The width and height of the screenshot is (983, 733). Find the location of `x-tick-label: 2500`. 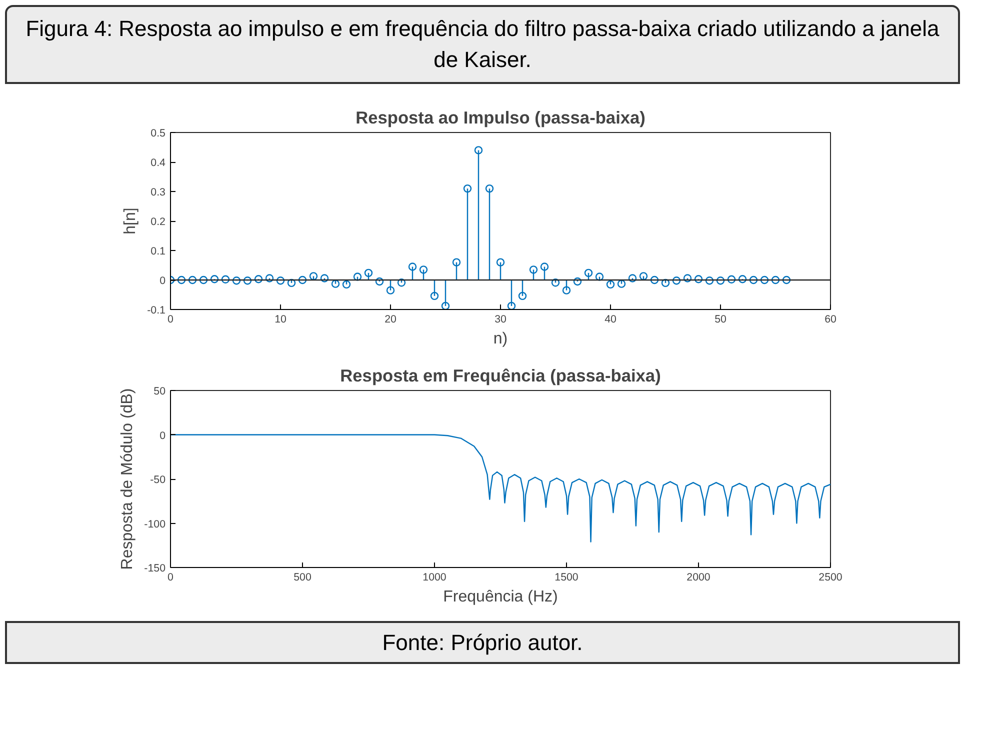

x-tick-label: 2500 is located at coordinates (830, 578).